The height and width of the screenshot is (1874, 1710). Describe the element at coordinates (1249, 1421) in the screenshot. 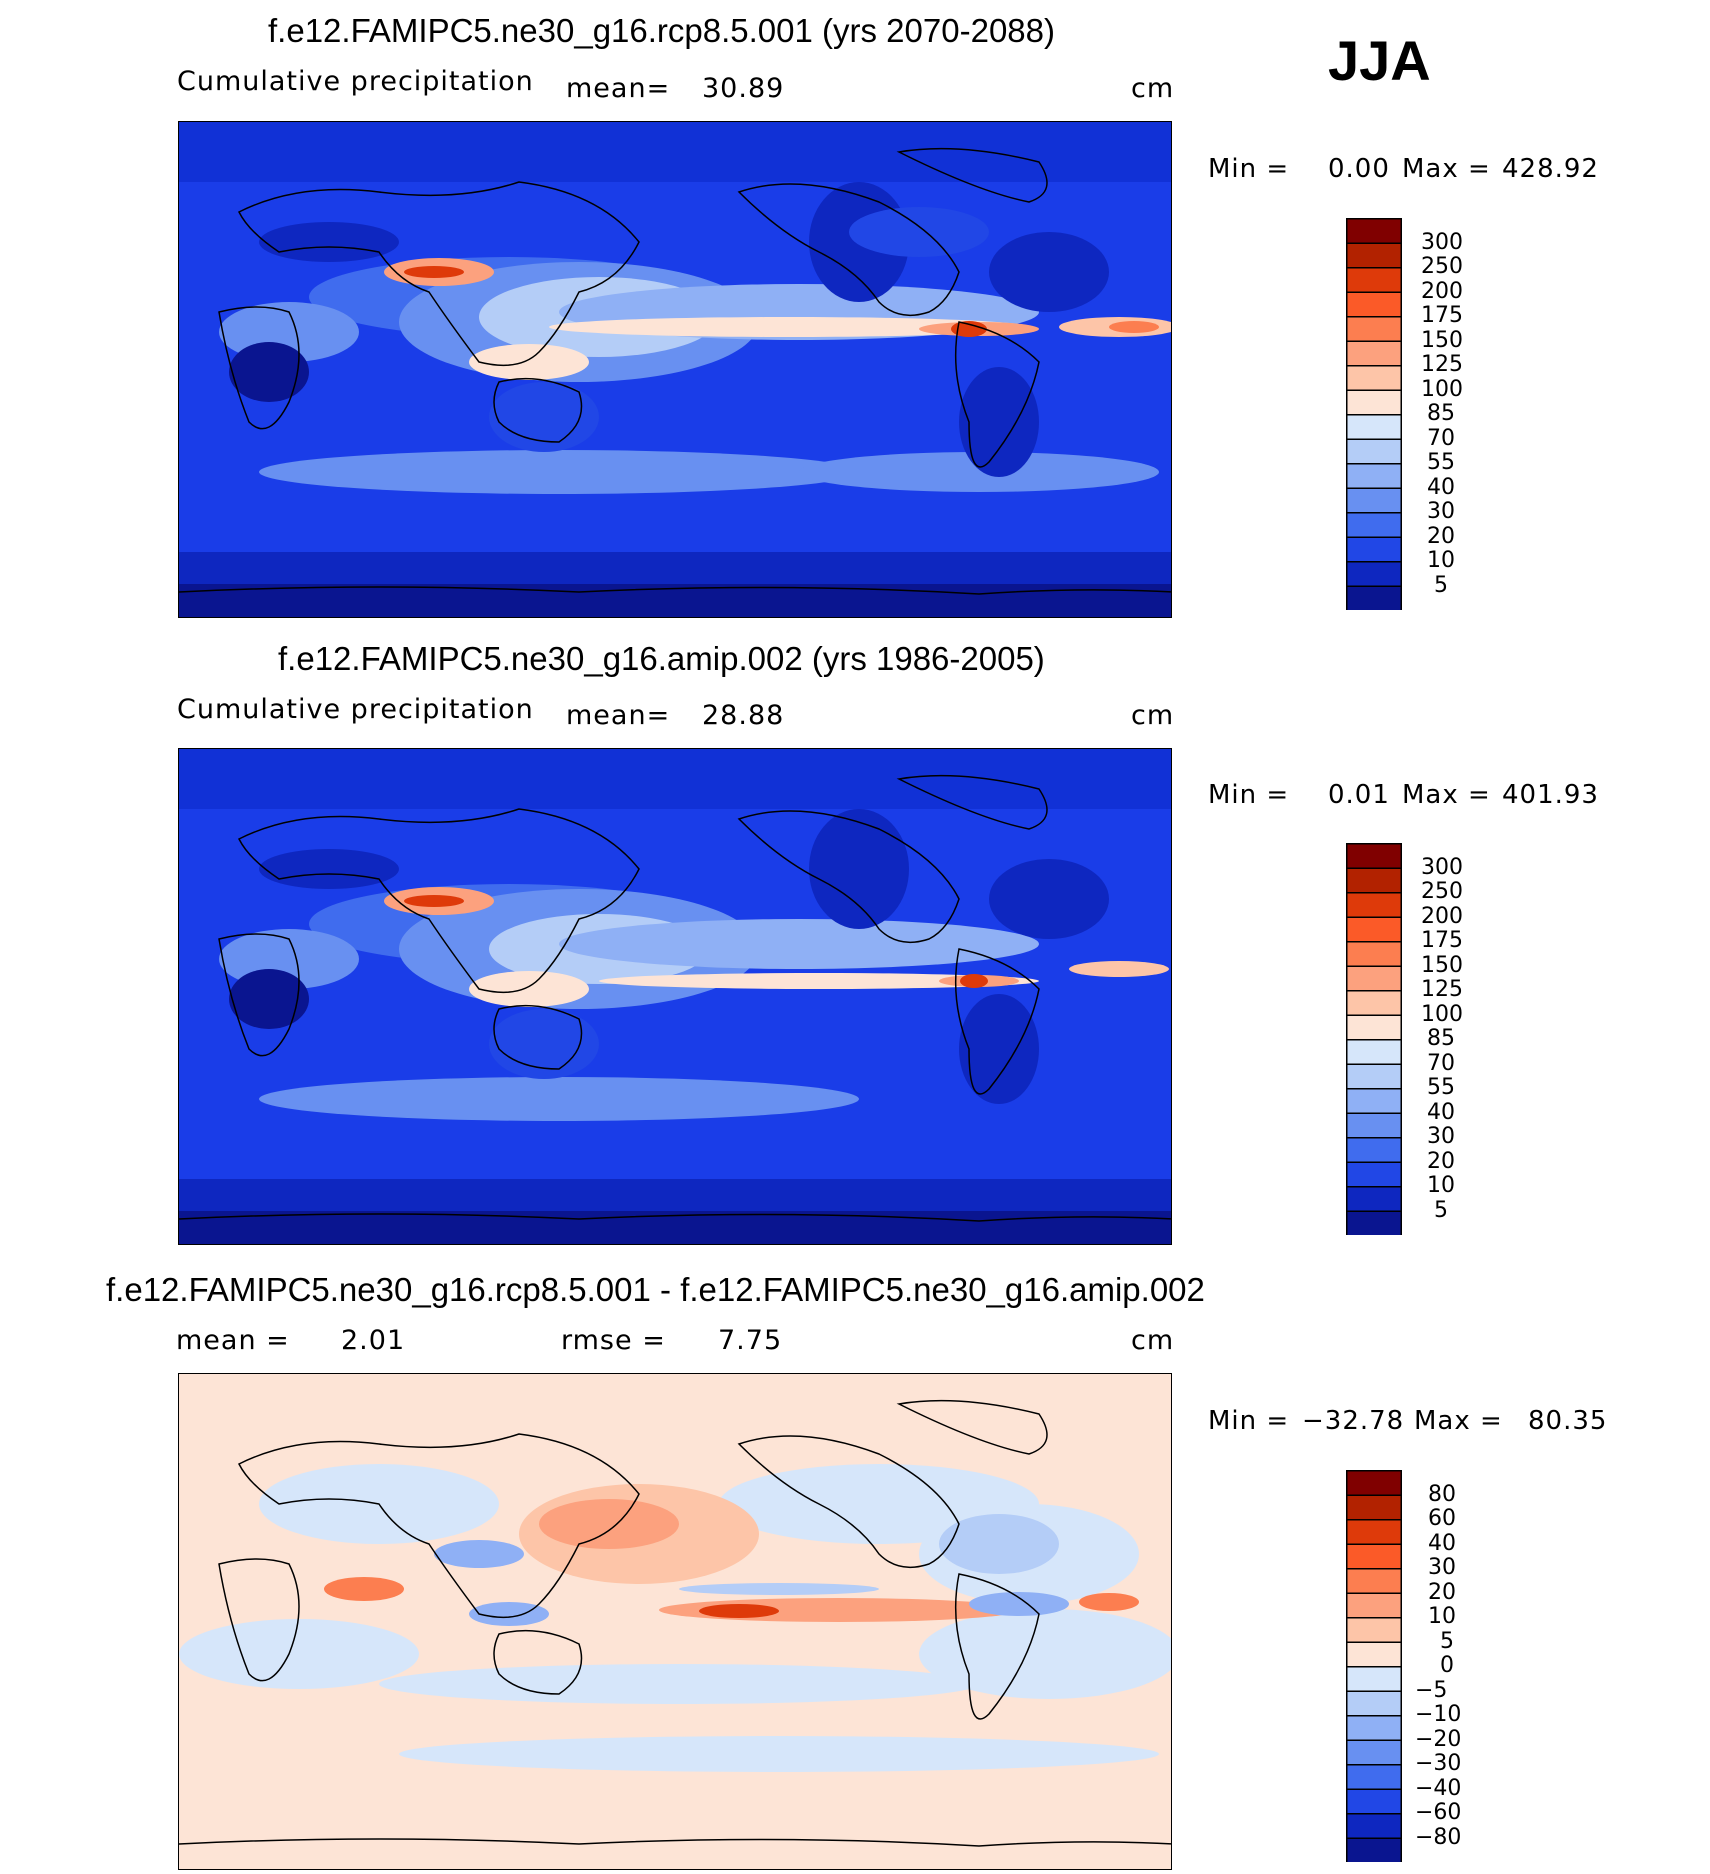

I see `panel-3-min-label: Min =` at that location.